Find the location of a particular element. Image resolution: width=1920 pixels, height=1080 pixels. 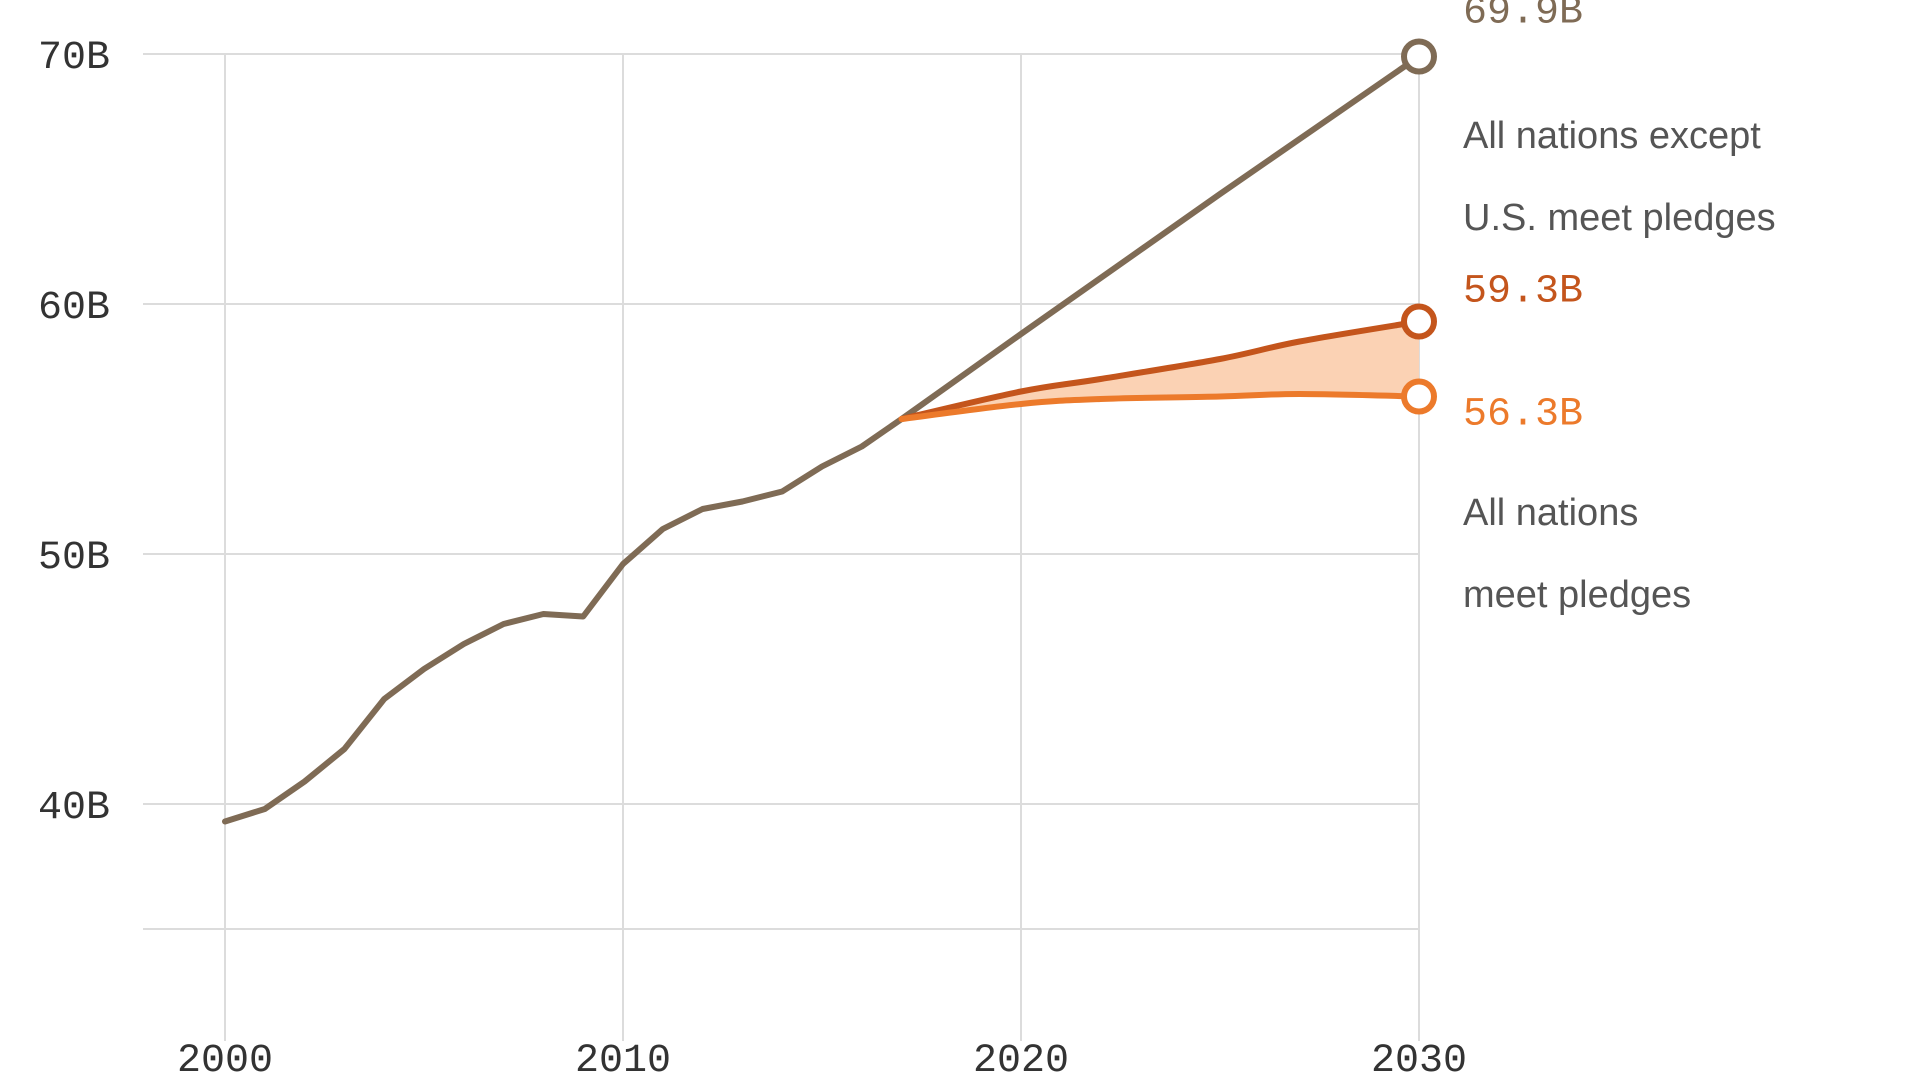

end-marker-all-except-us is located at coordinates (1419, 56).